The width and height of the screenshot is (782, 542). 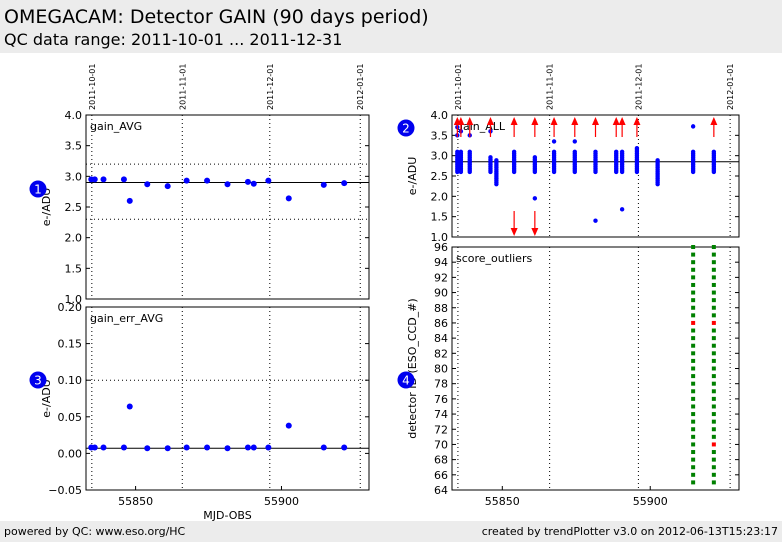 I want to click on y-tick-label: 2.0, so click(x=440, y=196).